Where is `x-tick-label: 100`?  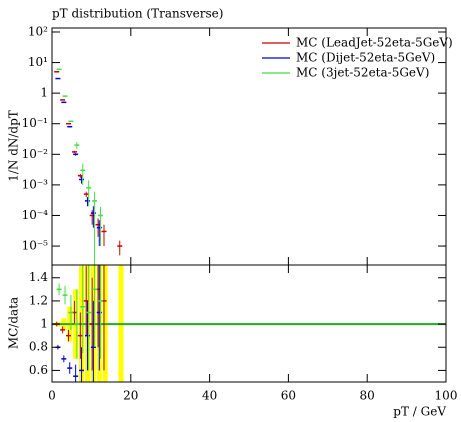 x-tick-label: 100 is located at coordinates (446, 396).